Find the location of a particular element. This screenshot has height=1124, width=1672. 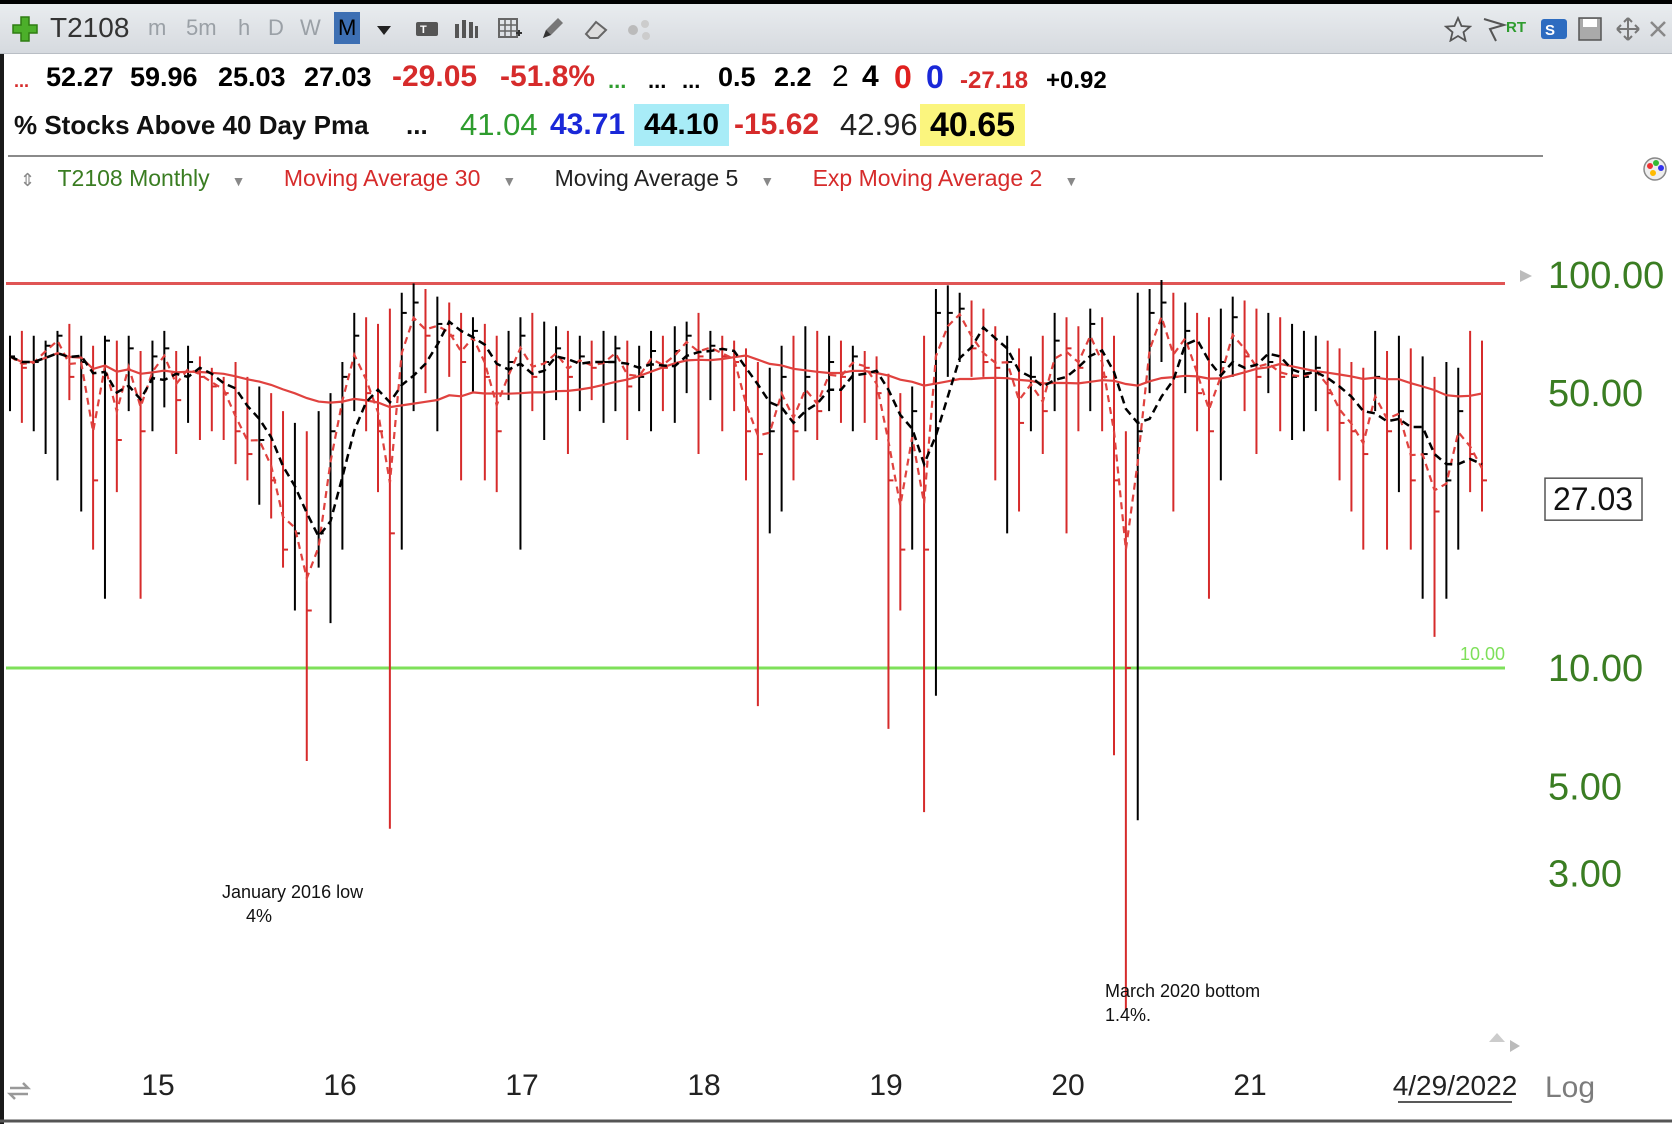

window-left-border is located at coordinates (2, 562).